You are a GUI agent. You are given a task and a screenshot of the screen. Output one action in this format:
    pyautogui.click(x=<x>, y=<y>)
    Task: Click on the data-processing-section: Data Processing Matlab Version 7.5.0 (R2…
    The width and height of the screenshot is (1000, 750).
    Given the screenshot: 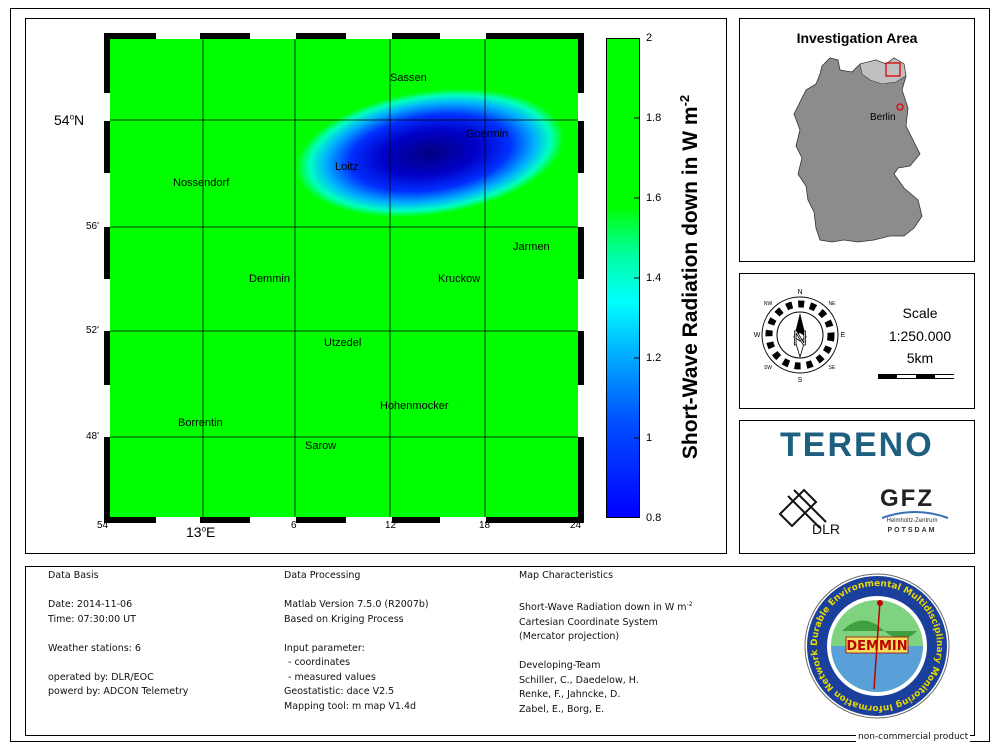 What is the action you would take?
    pyautogui.click(x=356, y=641)
    